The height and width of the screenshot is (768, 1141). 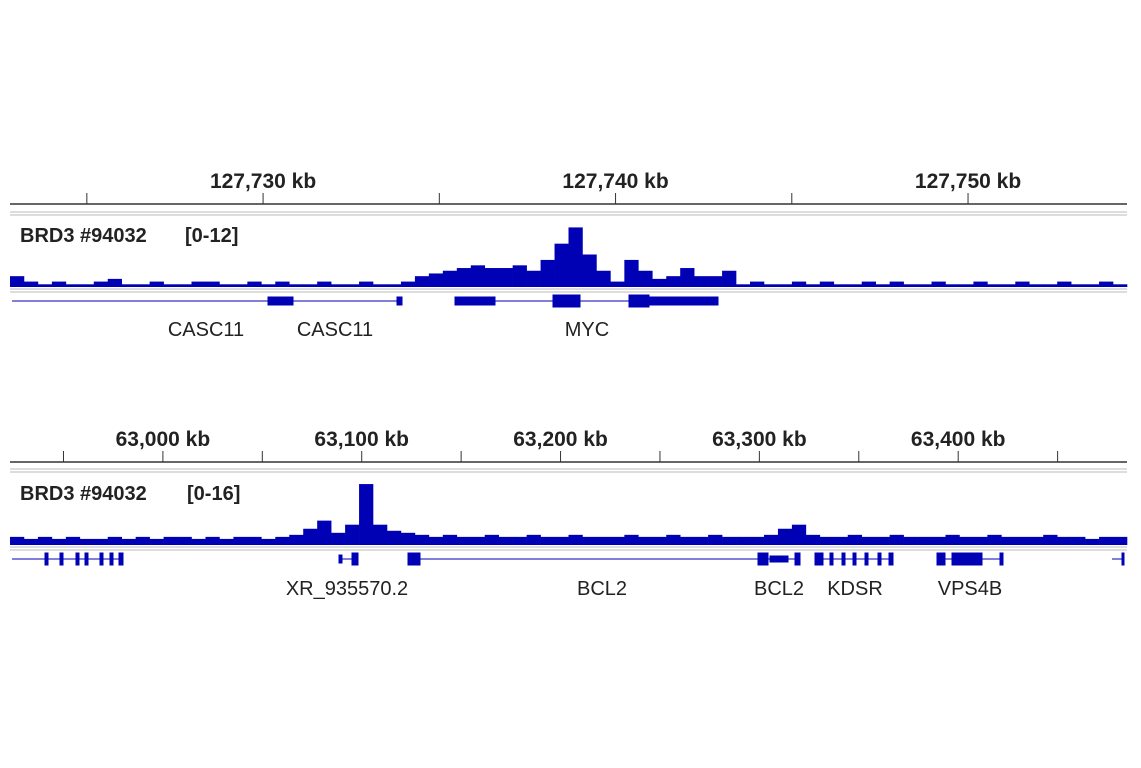 I want to click on tick-label: 63,000 kb, so click(x=163, y=439).